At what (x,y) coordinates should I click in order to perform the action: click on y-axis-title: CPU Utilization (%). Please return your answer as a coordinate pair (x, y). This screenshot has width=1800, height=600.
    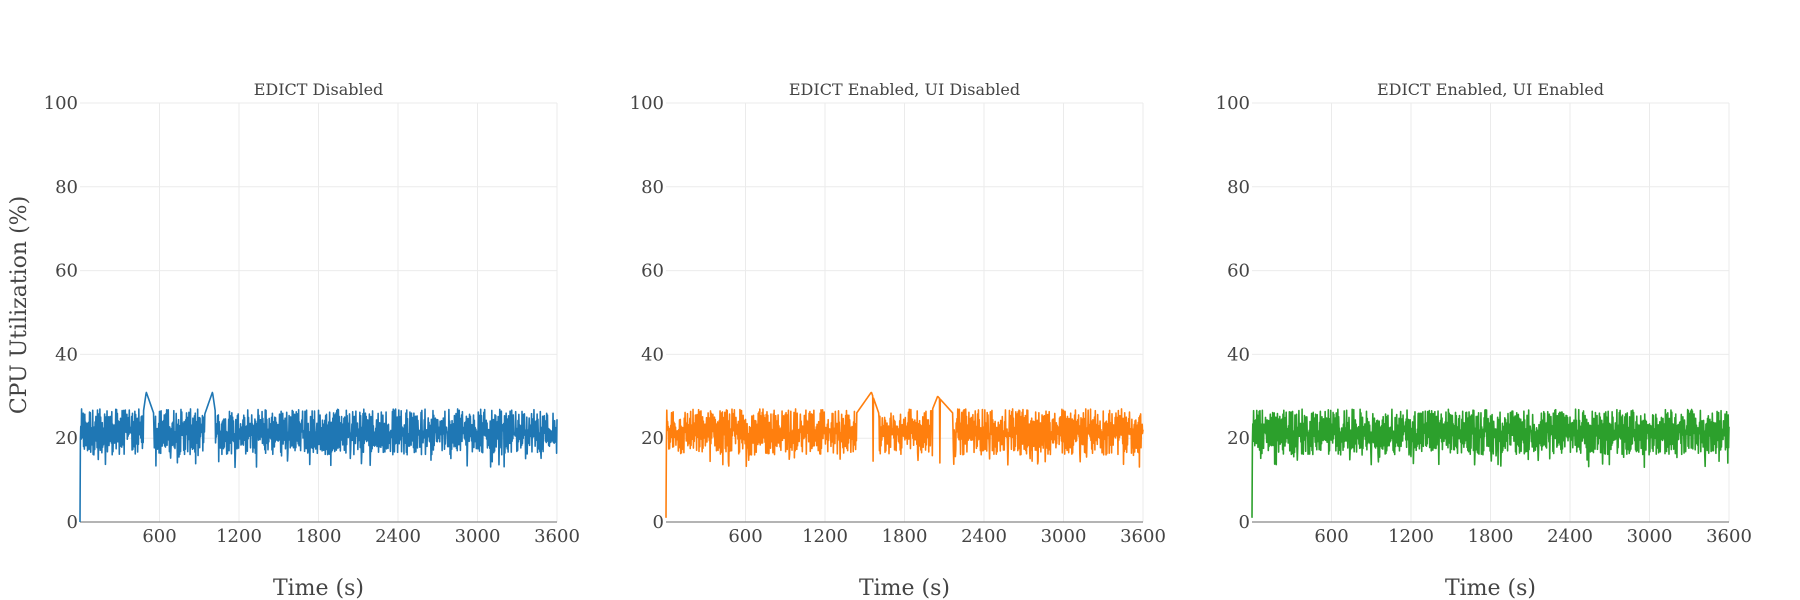
    Looking at the image, I should click on (19, 305).